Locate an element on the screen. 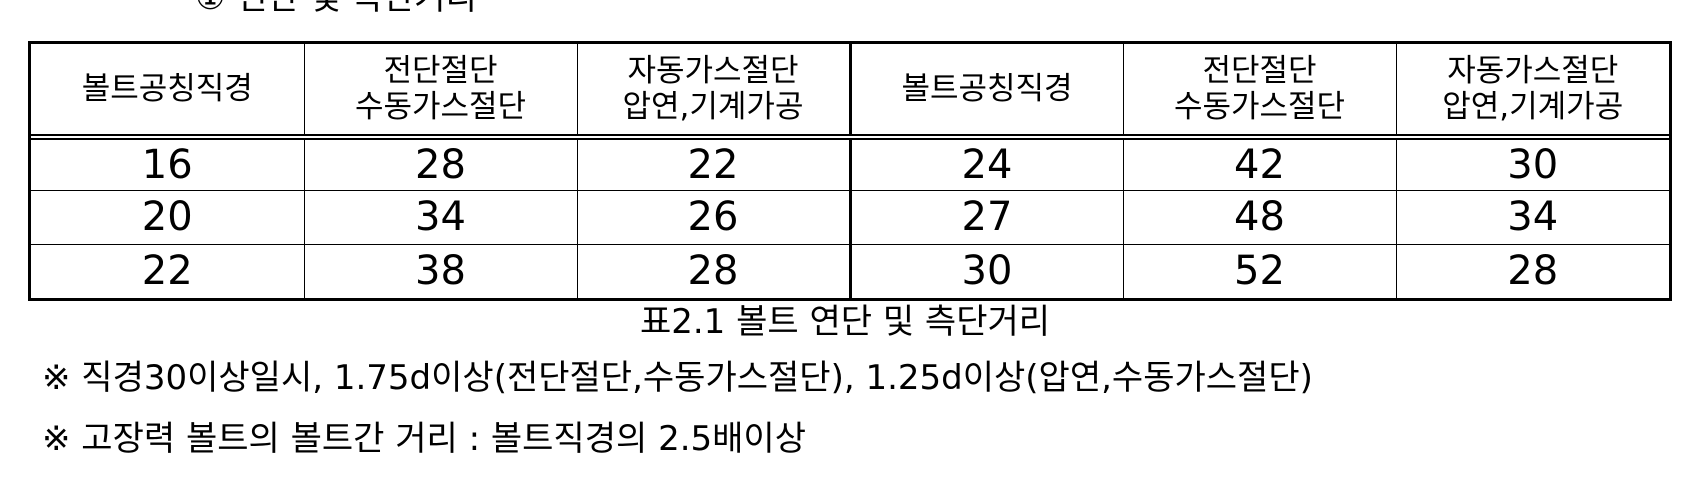  table-caption: 표2.1 볼트 연단 및 측단거리 is located at coordinates (845, 322).